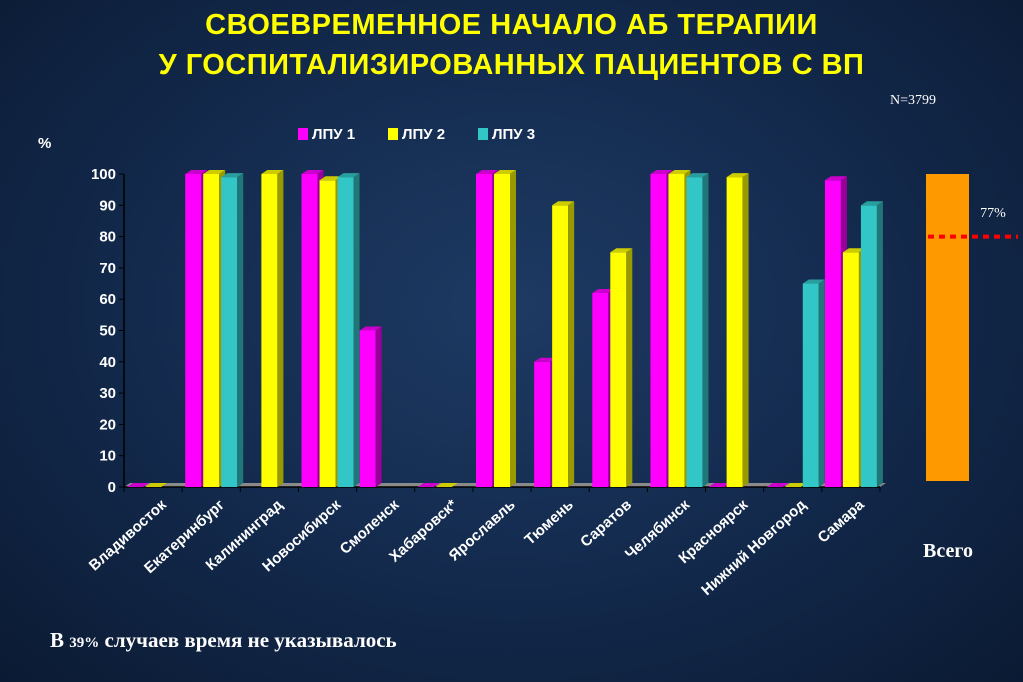  What do you see at coordinates (842, 521) in the screenshot?
I see `x-tick-label: Самара` at bounding box center [842, 521].